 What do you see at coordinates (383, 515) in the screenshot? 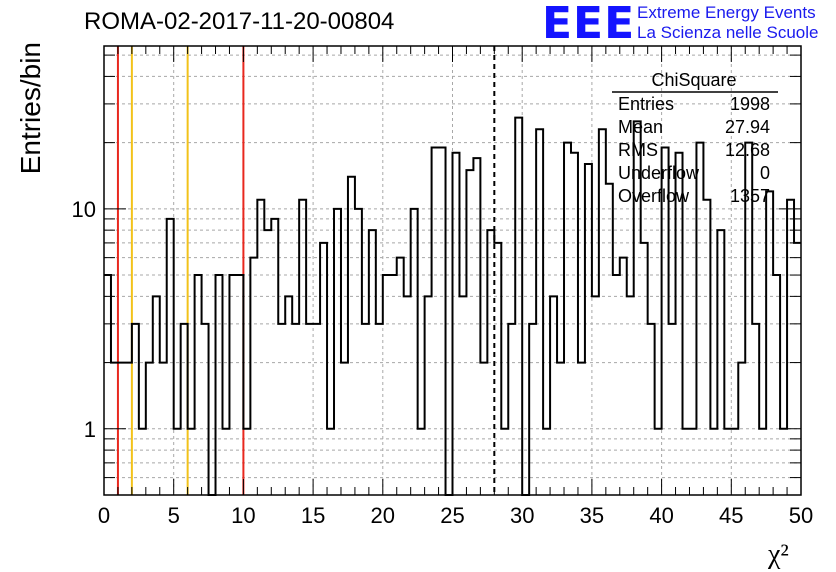
I see `x-tick-label: 20` at bounding box center [383, 515].